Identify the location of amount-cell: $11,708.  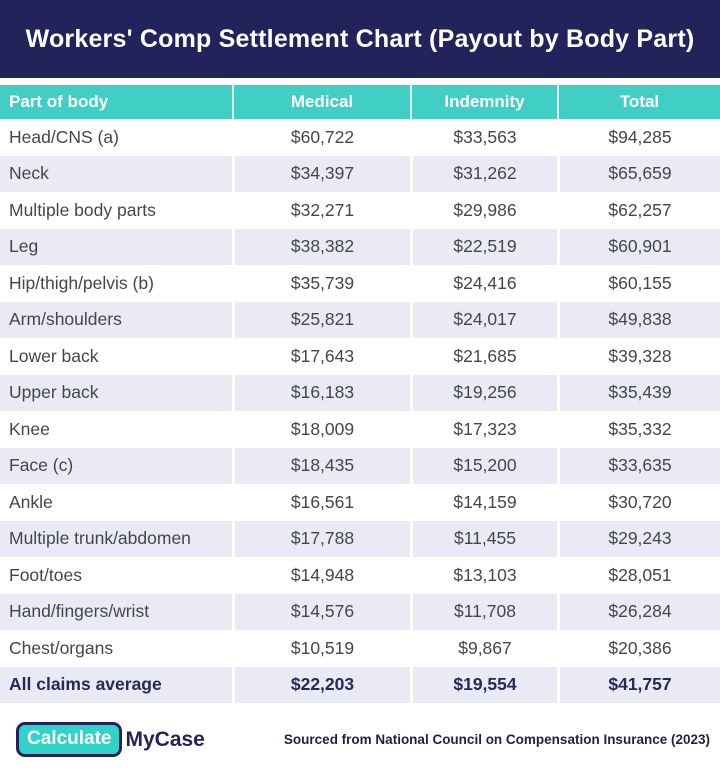
(483, 611).